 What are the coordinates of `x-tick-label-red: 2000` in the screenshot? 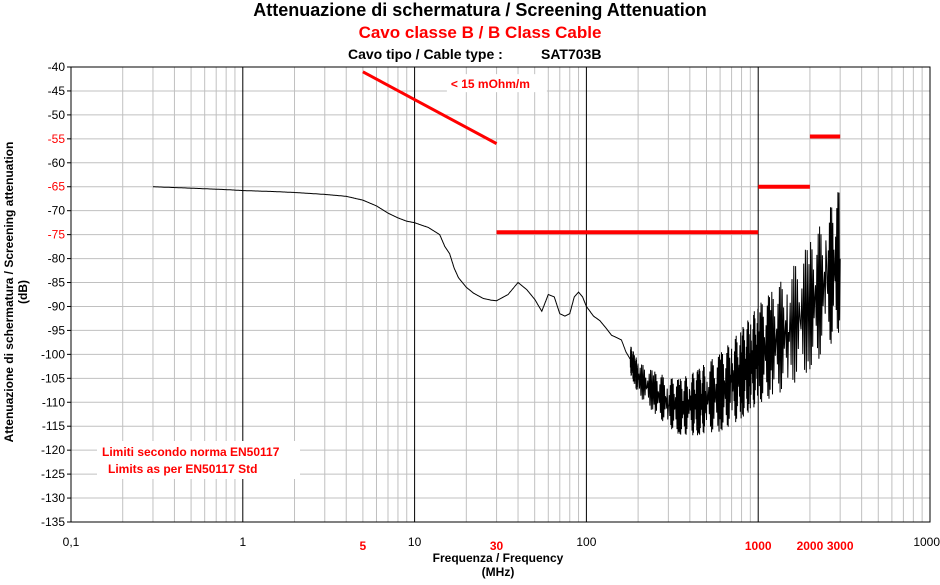 It's located at (810, 546).